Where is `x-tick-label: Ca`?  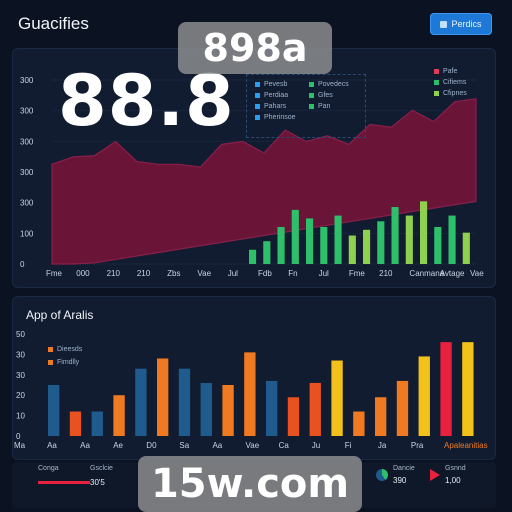 x-tick-label: Ca is located at coordinates (284, 445).